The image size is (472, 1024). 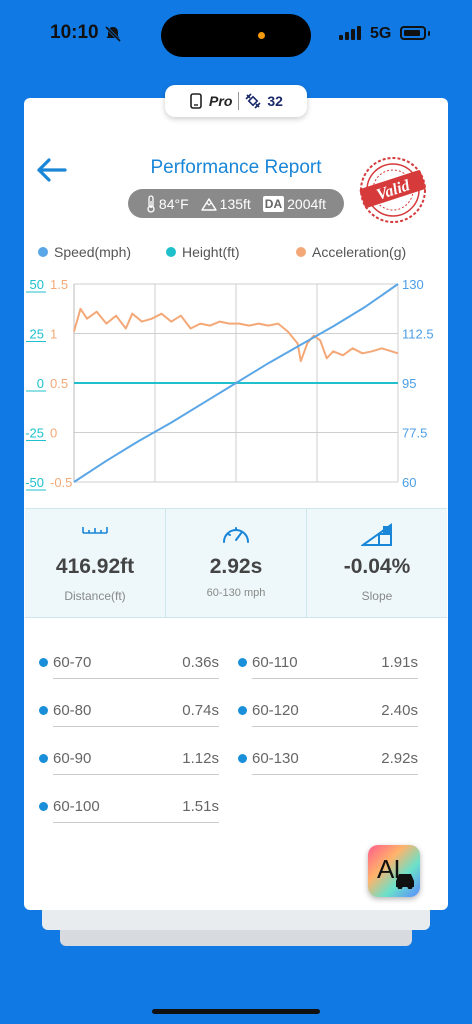 I want to click on dynamic-island, so click(x=236, y=35).